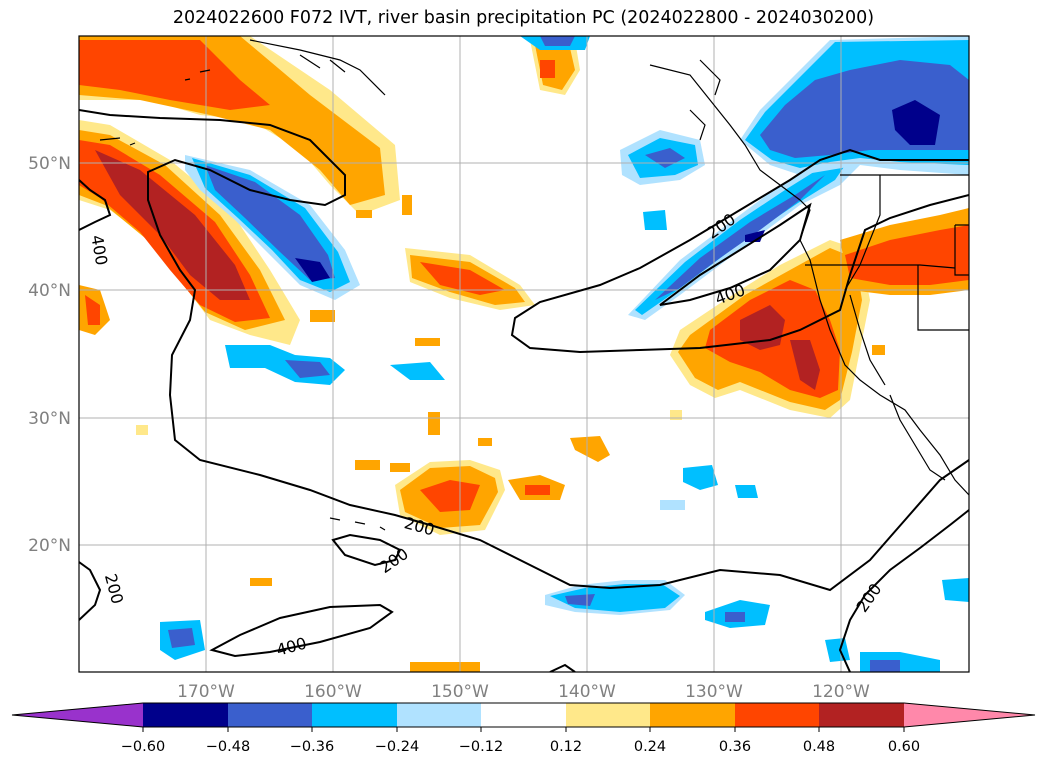 Image resolution: width=1047 pixels, height=765 pixels. Describe the element at coordinates (143, 747) in the screenshot. I see `colorbar-tick-0: −0.60` at that location.